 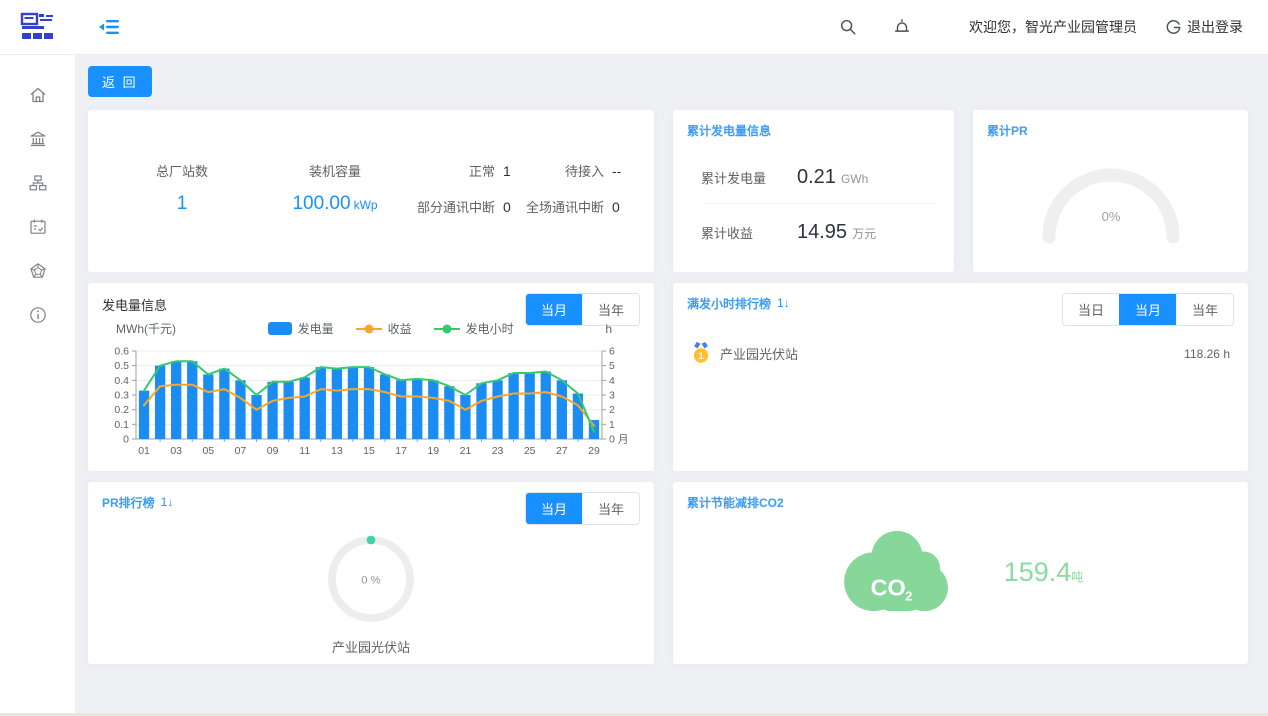 I want to click on svg-text: 15, so click(x=369, y=451).